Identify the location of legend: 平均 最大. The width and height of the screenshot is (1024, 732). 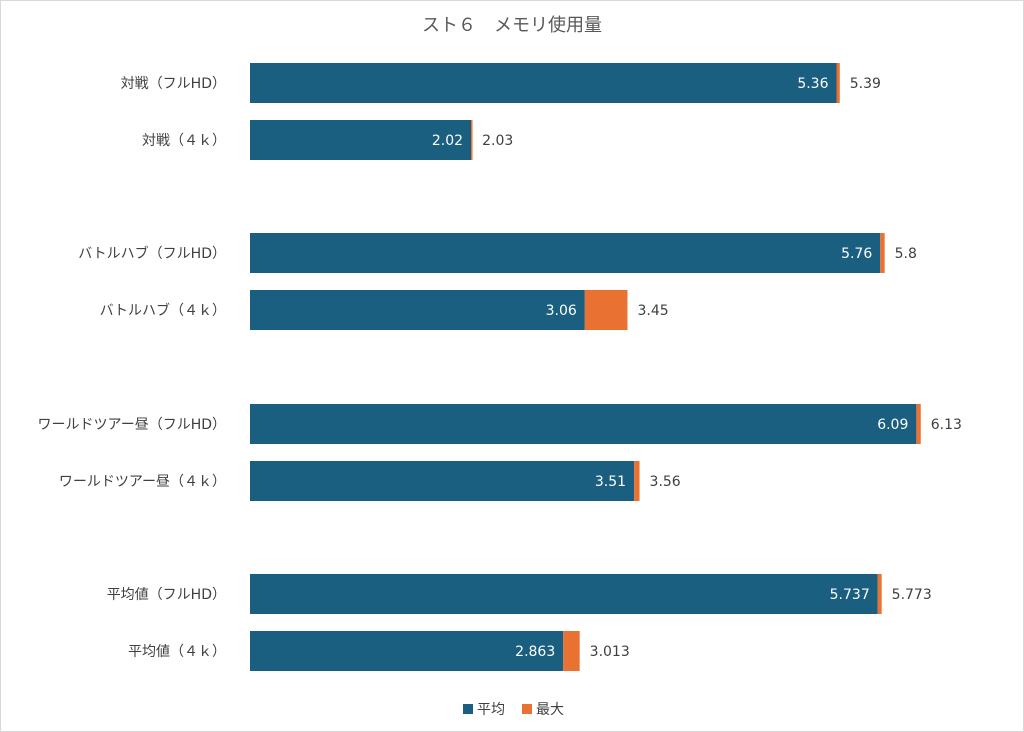
(513, 710).